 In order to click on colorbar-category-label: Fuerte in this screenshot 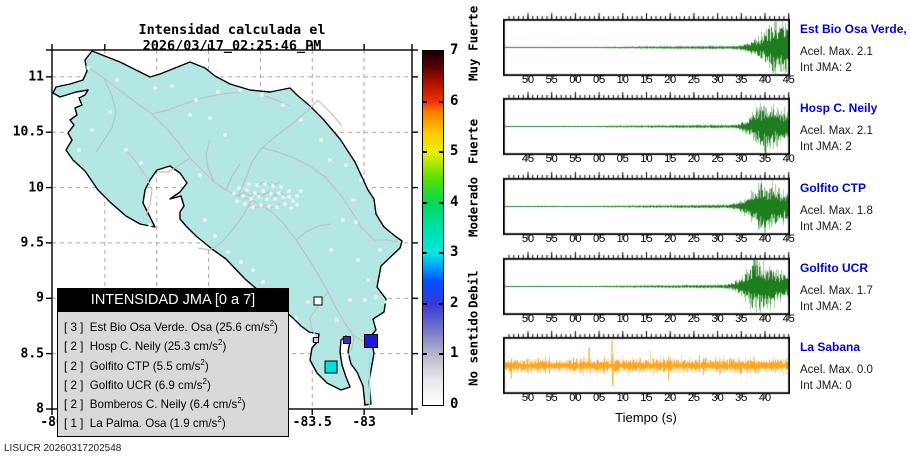, I will do `click(473, 141)`.